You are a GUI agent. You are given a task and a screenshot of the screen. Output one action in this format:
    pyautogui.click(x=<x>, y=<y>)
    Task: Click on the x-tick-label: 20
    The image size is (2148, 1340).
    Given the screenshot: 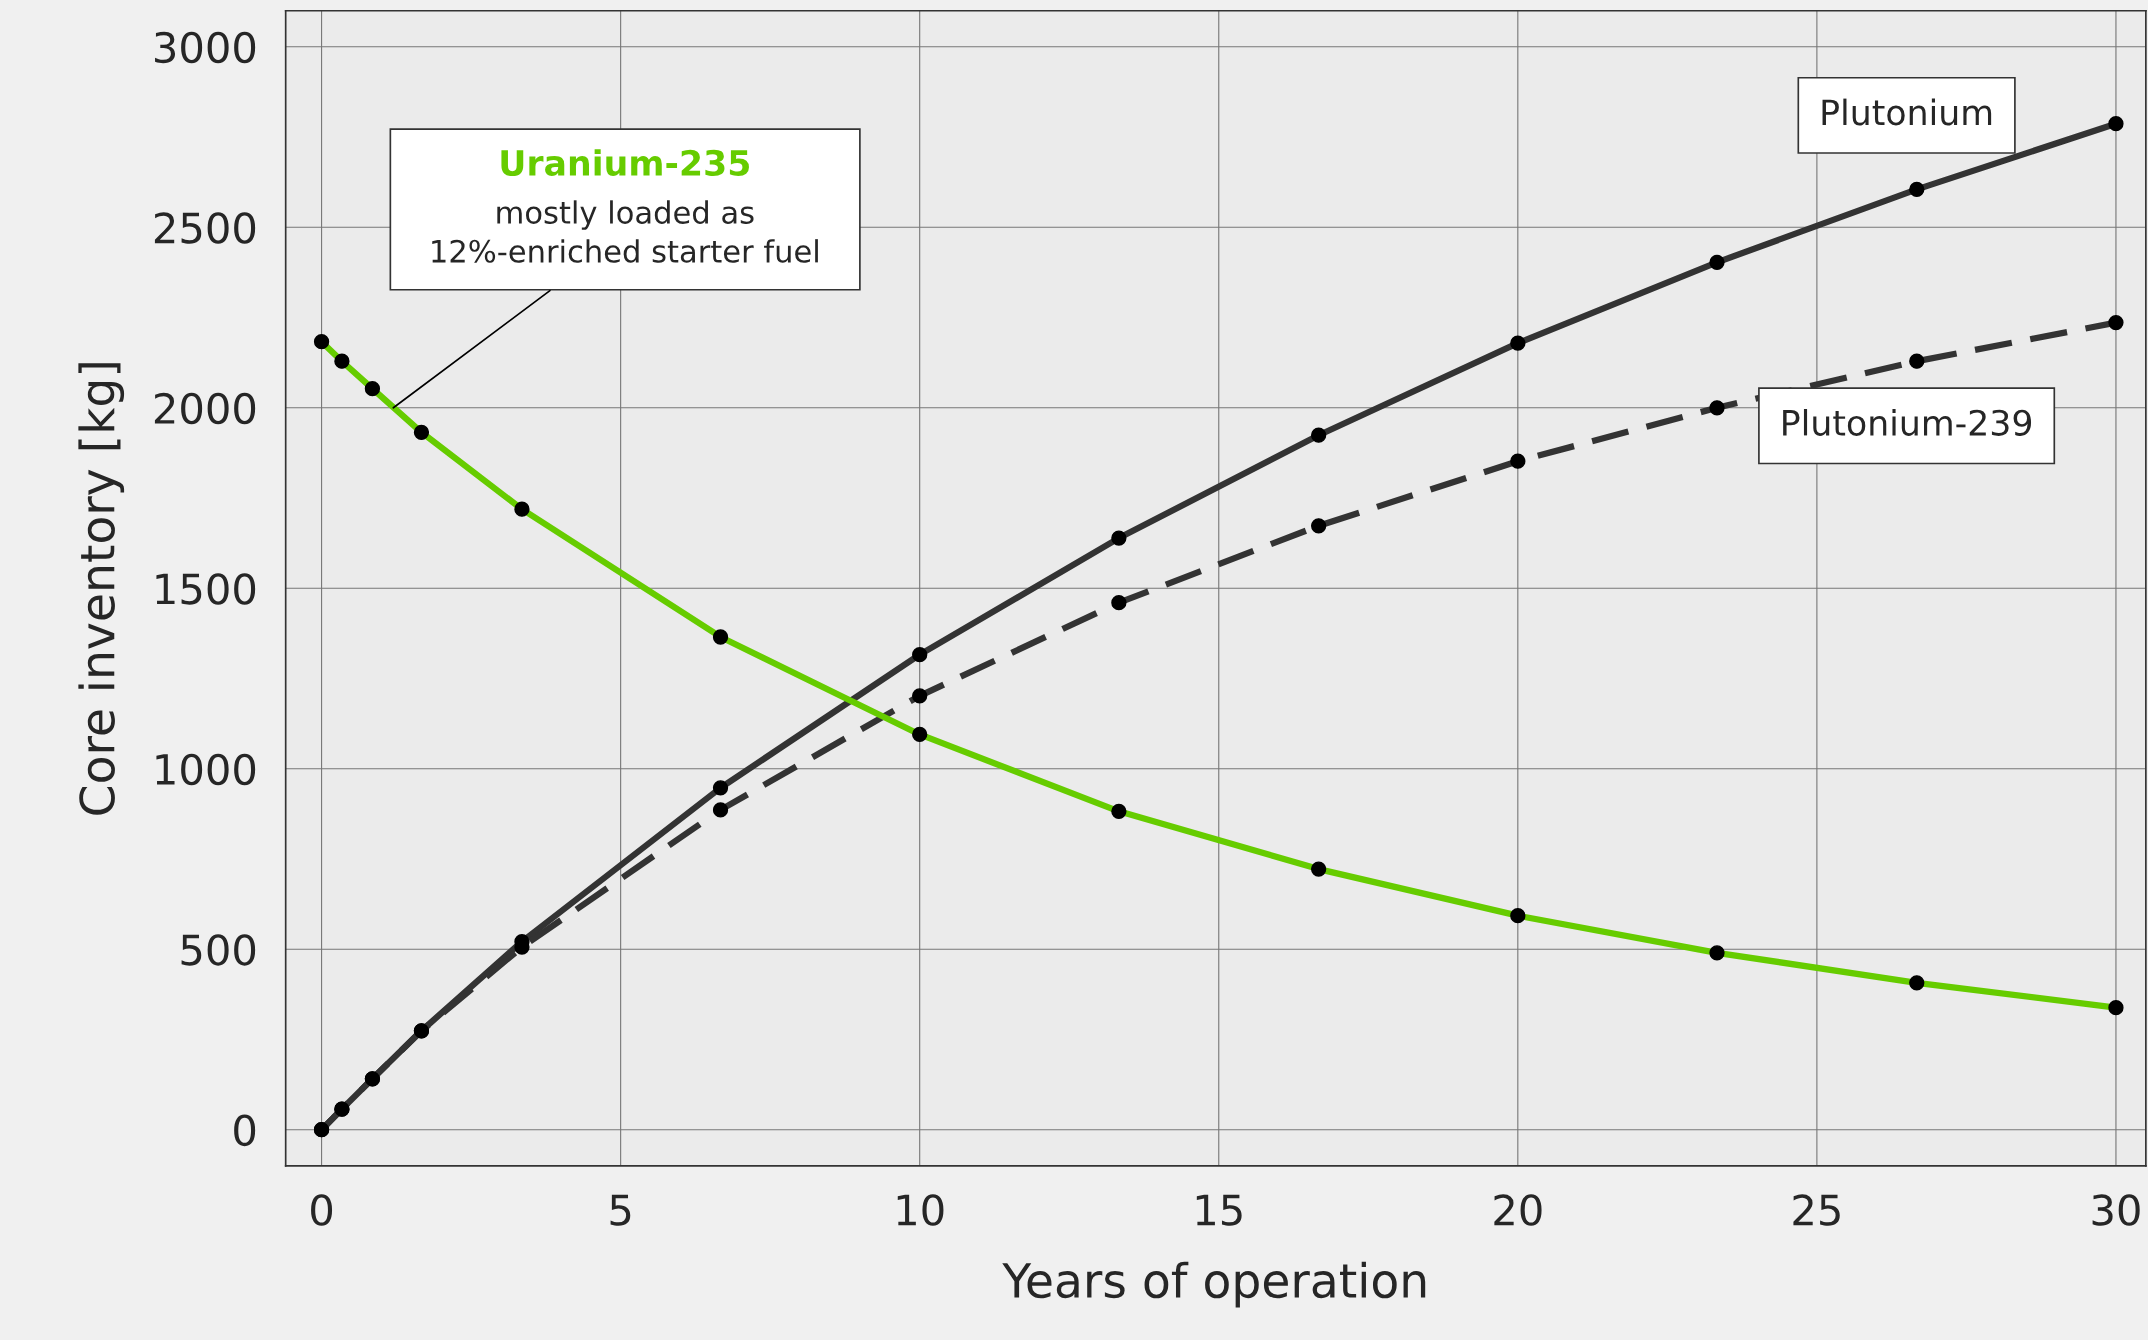 What is the action you would take?
    pyautogui.click(x=1518, y=1210)
    